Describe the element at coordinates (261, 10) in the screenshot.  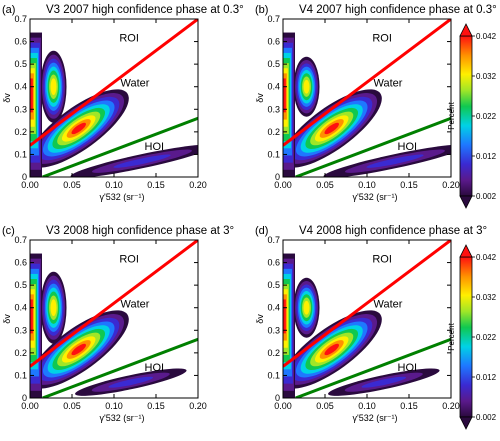
I see `panel-label: (b)` at that location.